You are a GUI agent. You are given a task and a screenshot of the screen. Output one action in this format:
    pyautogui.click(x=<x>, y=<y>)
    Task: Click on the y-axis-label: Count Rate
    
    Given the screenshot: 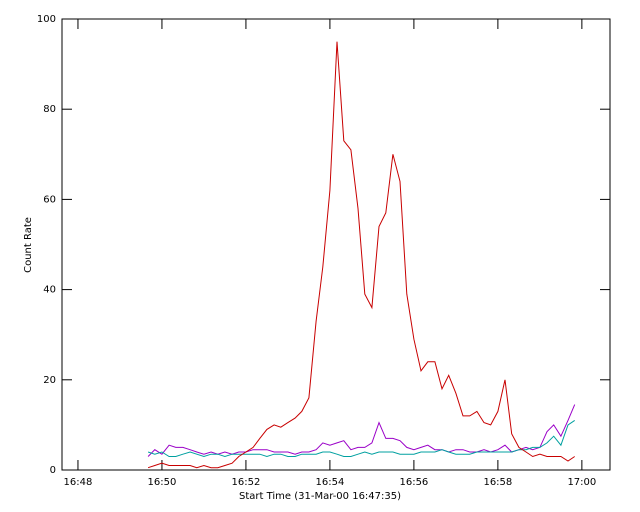 What is the action you would take?
    pyautogui.click(x=28, y=245)
    